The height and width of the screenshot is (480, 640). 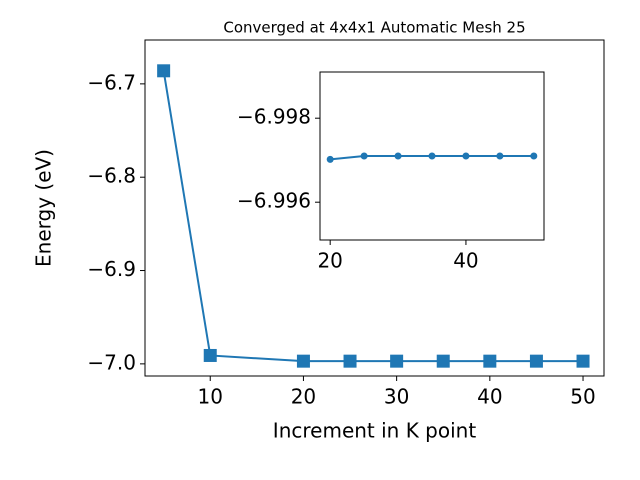 I want to click on y-tick-label: −7.0, so click(x=111, y=362).